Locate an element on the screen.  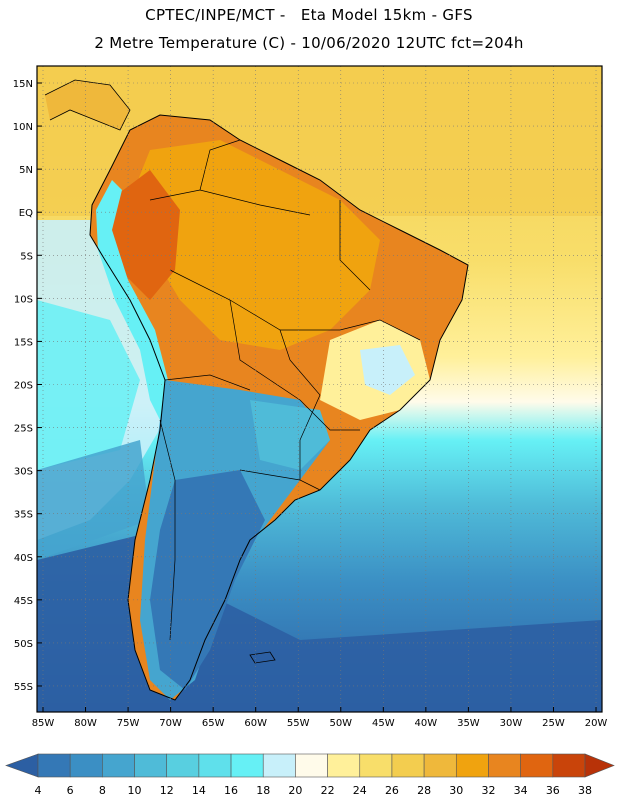
colorbar: 4 6 8 10 12 14 16 18 20 22 24 26 28 30 32 34 36 38 is located at coordinates (310, 775).